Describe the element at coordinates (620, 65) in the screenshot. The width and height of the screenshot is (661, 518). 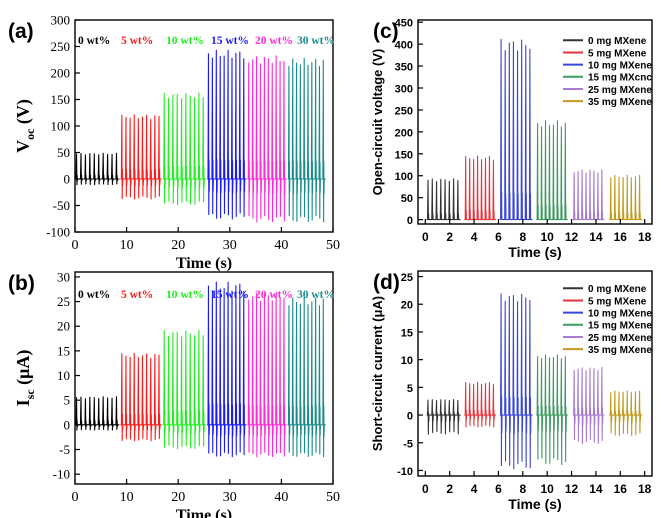
I see `legend-label: 10 mg MXene` at that location.